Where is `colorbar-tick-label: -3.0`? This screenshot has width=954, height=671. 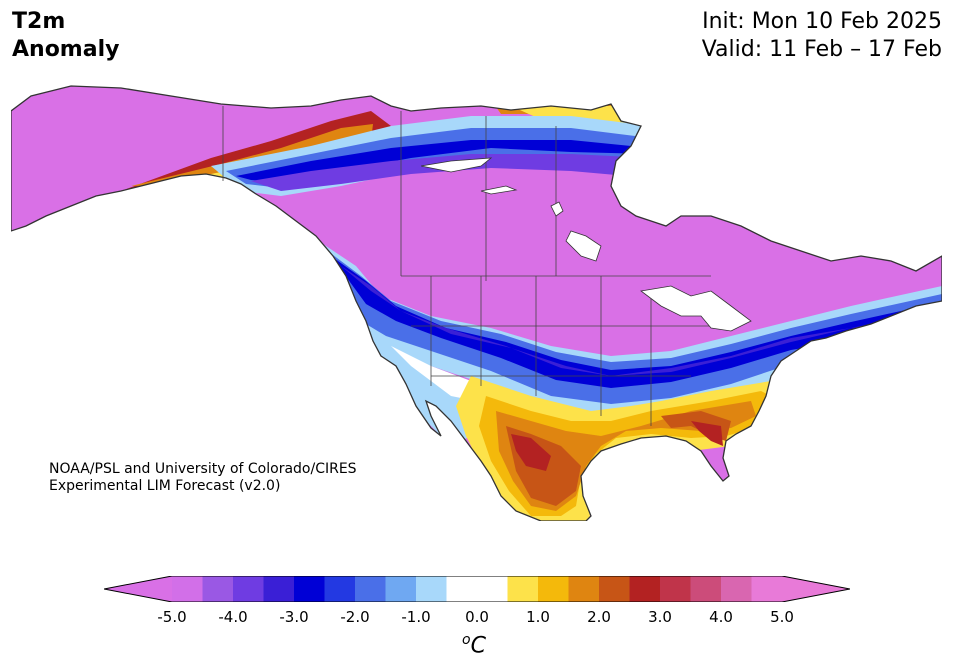 colorbar-tick-label: -3.0 is located at coordinates (294, 617).